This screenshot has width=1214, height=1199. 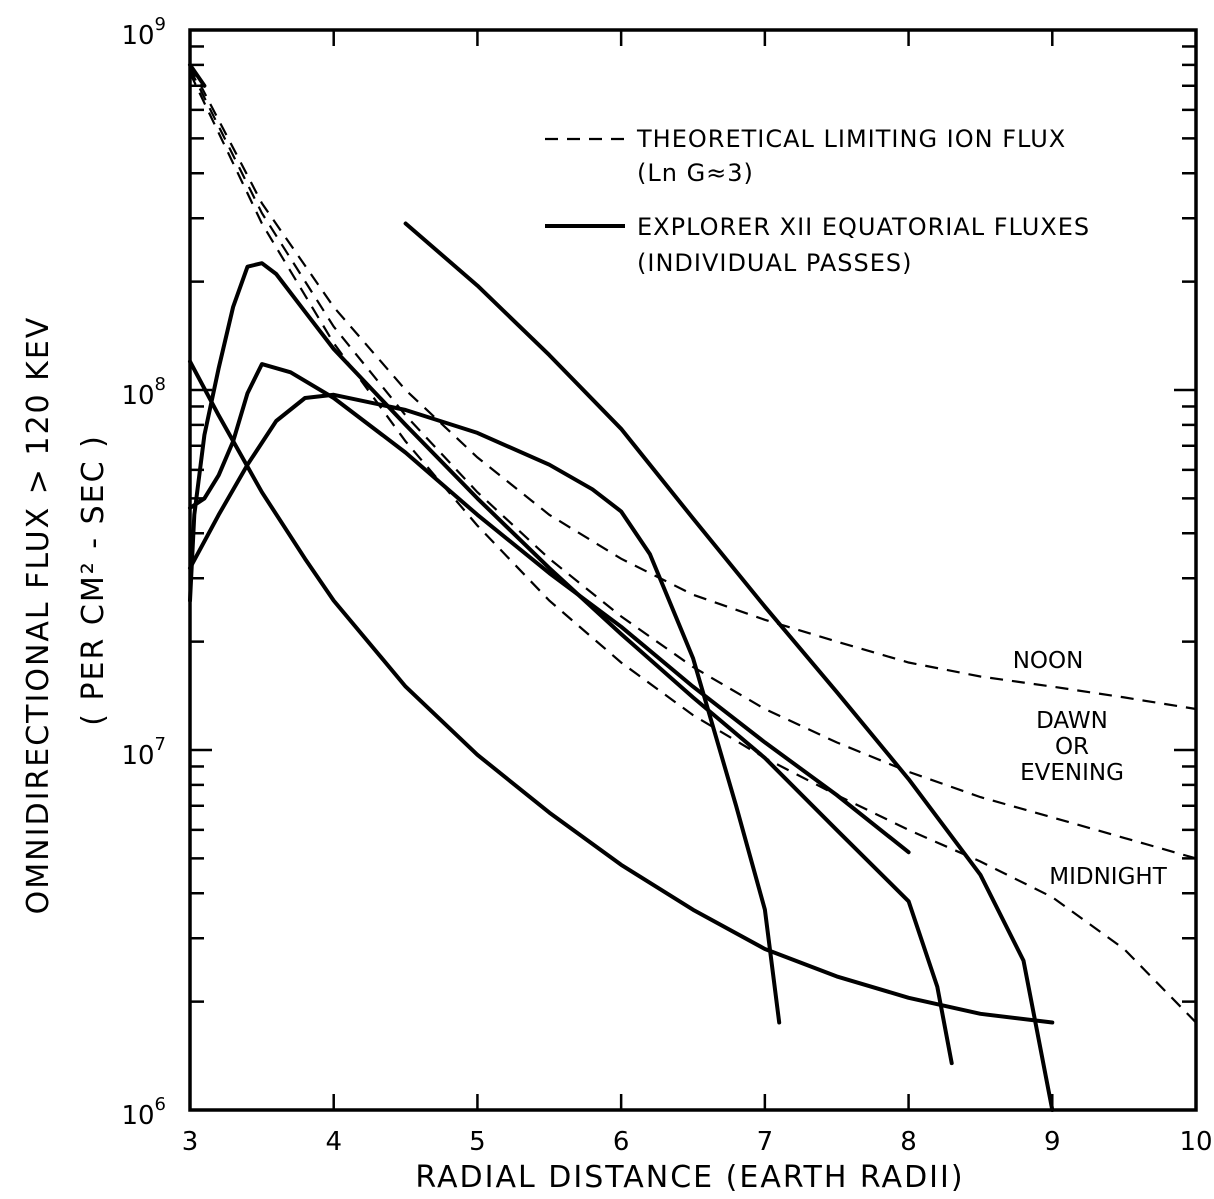 I want to click on x-tick-label: 10, so click(x=1195, y=1142).